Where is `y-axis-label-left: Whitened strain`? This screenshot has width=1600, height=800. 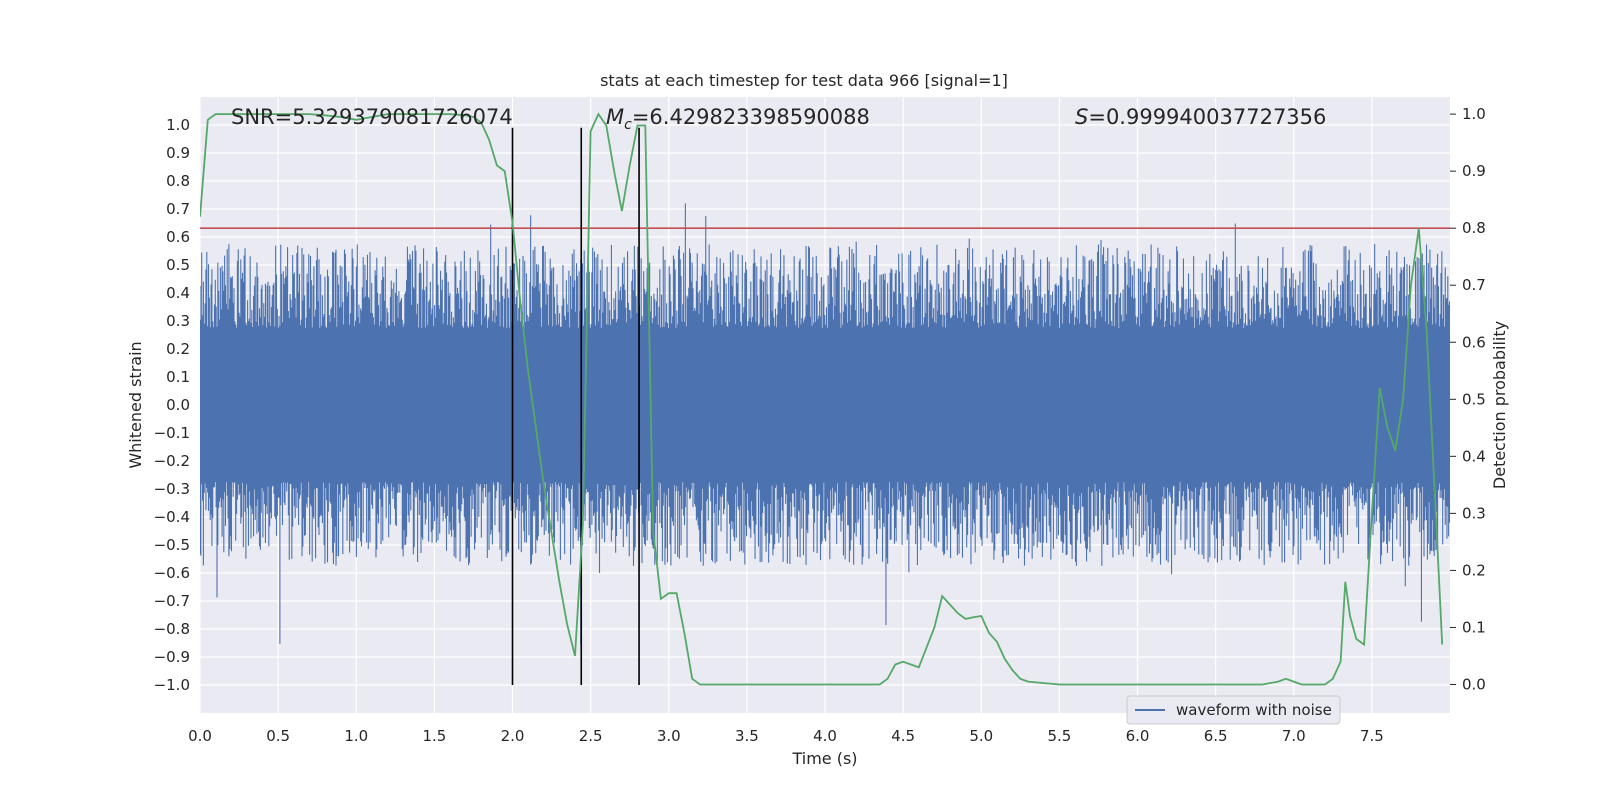
y-axis-label-left: Whitened strain is located at coordinates (135, 404).